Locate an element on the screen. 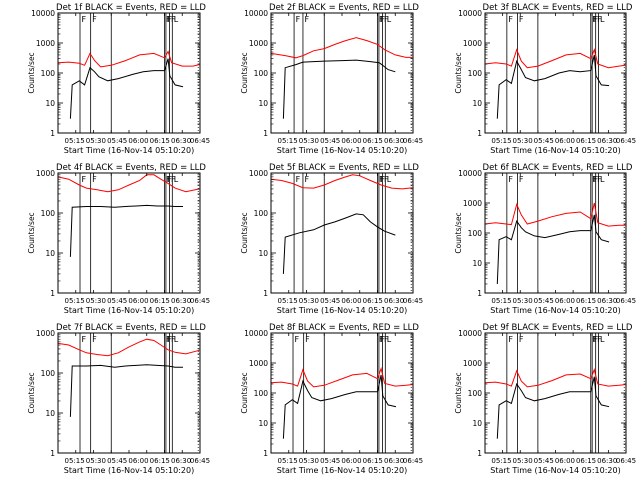  panel-title: Det 2f BLACK = Events, RED = LLD is located at coordinates (344, 8).